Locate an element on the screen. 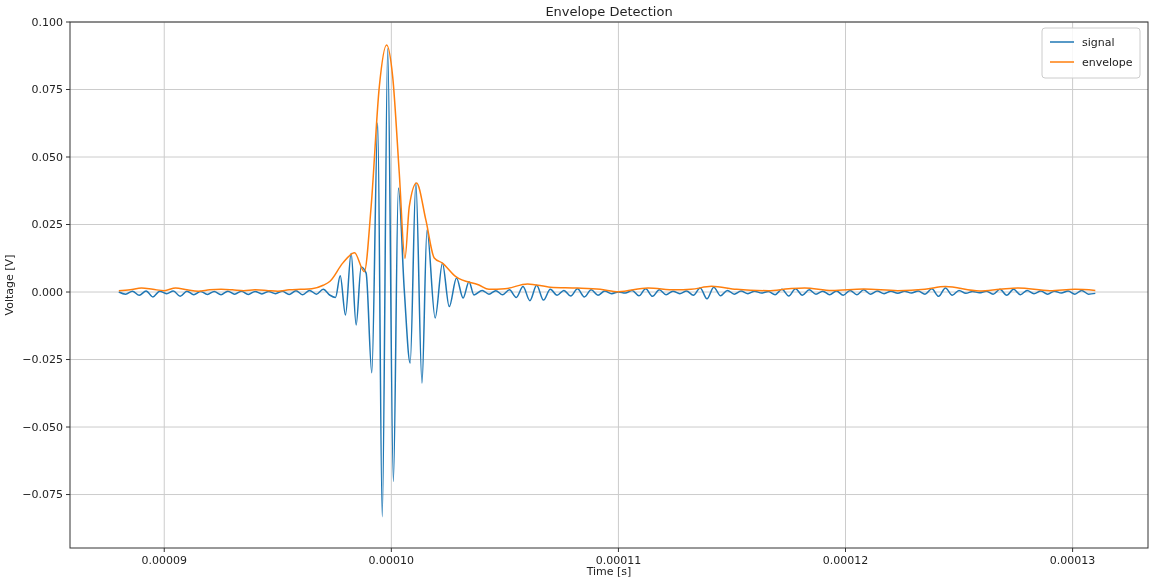 The image size is (1150, 580). y-tick-label: 0.075 is located at coordinates (47, 90).